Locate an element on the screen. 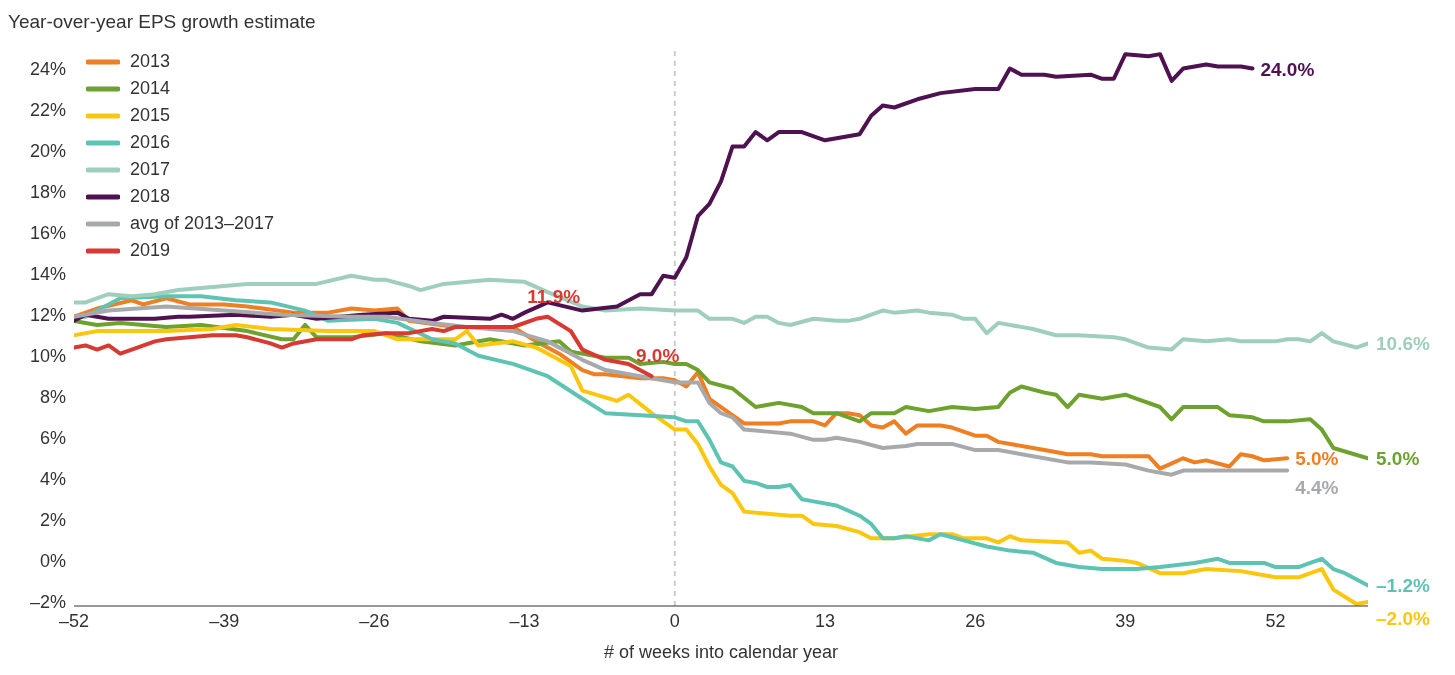 The image size is (1455, 675). legend-label: 2016 is located at coordinates (150, 142).